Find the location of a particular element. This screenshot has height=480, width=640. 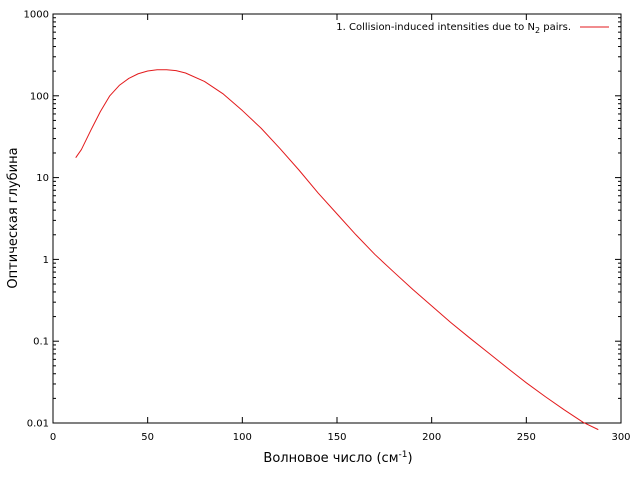

x-tick-label: 0 is located at coordinates (53, 437).